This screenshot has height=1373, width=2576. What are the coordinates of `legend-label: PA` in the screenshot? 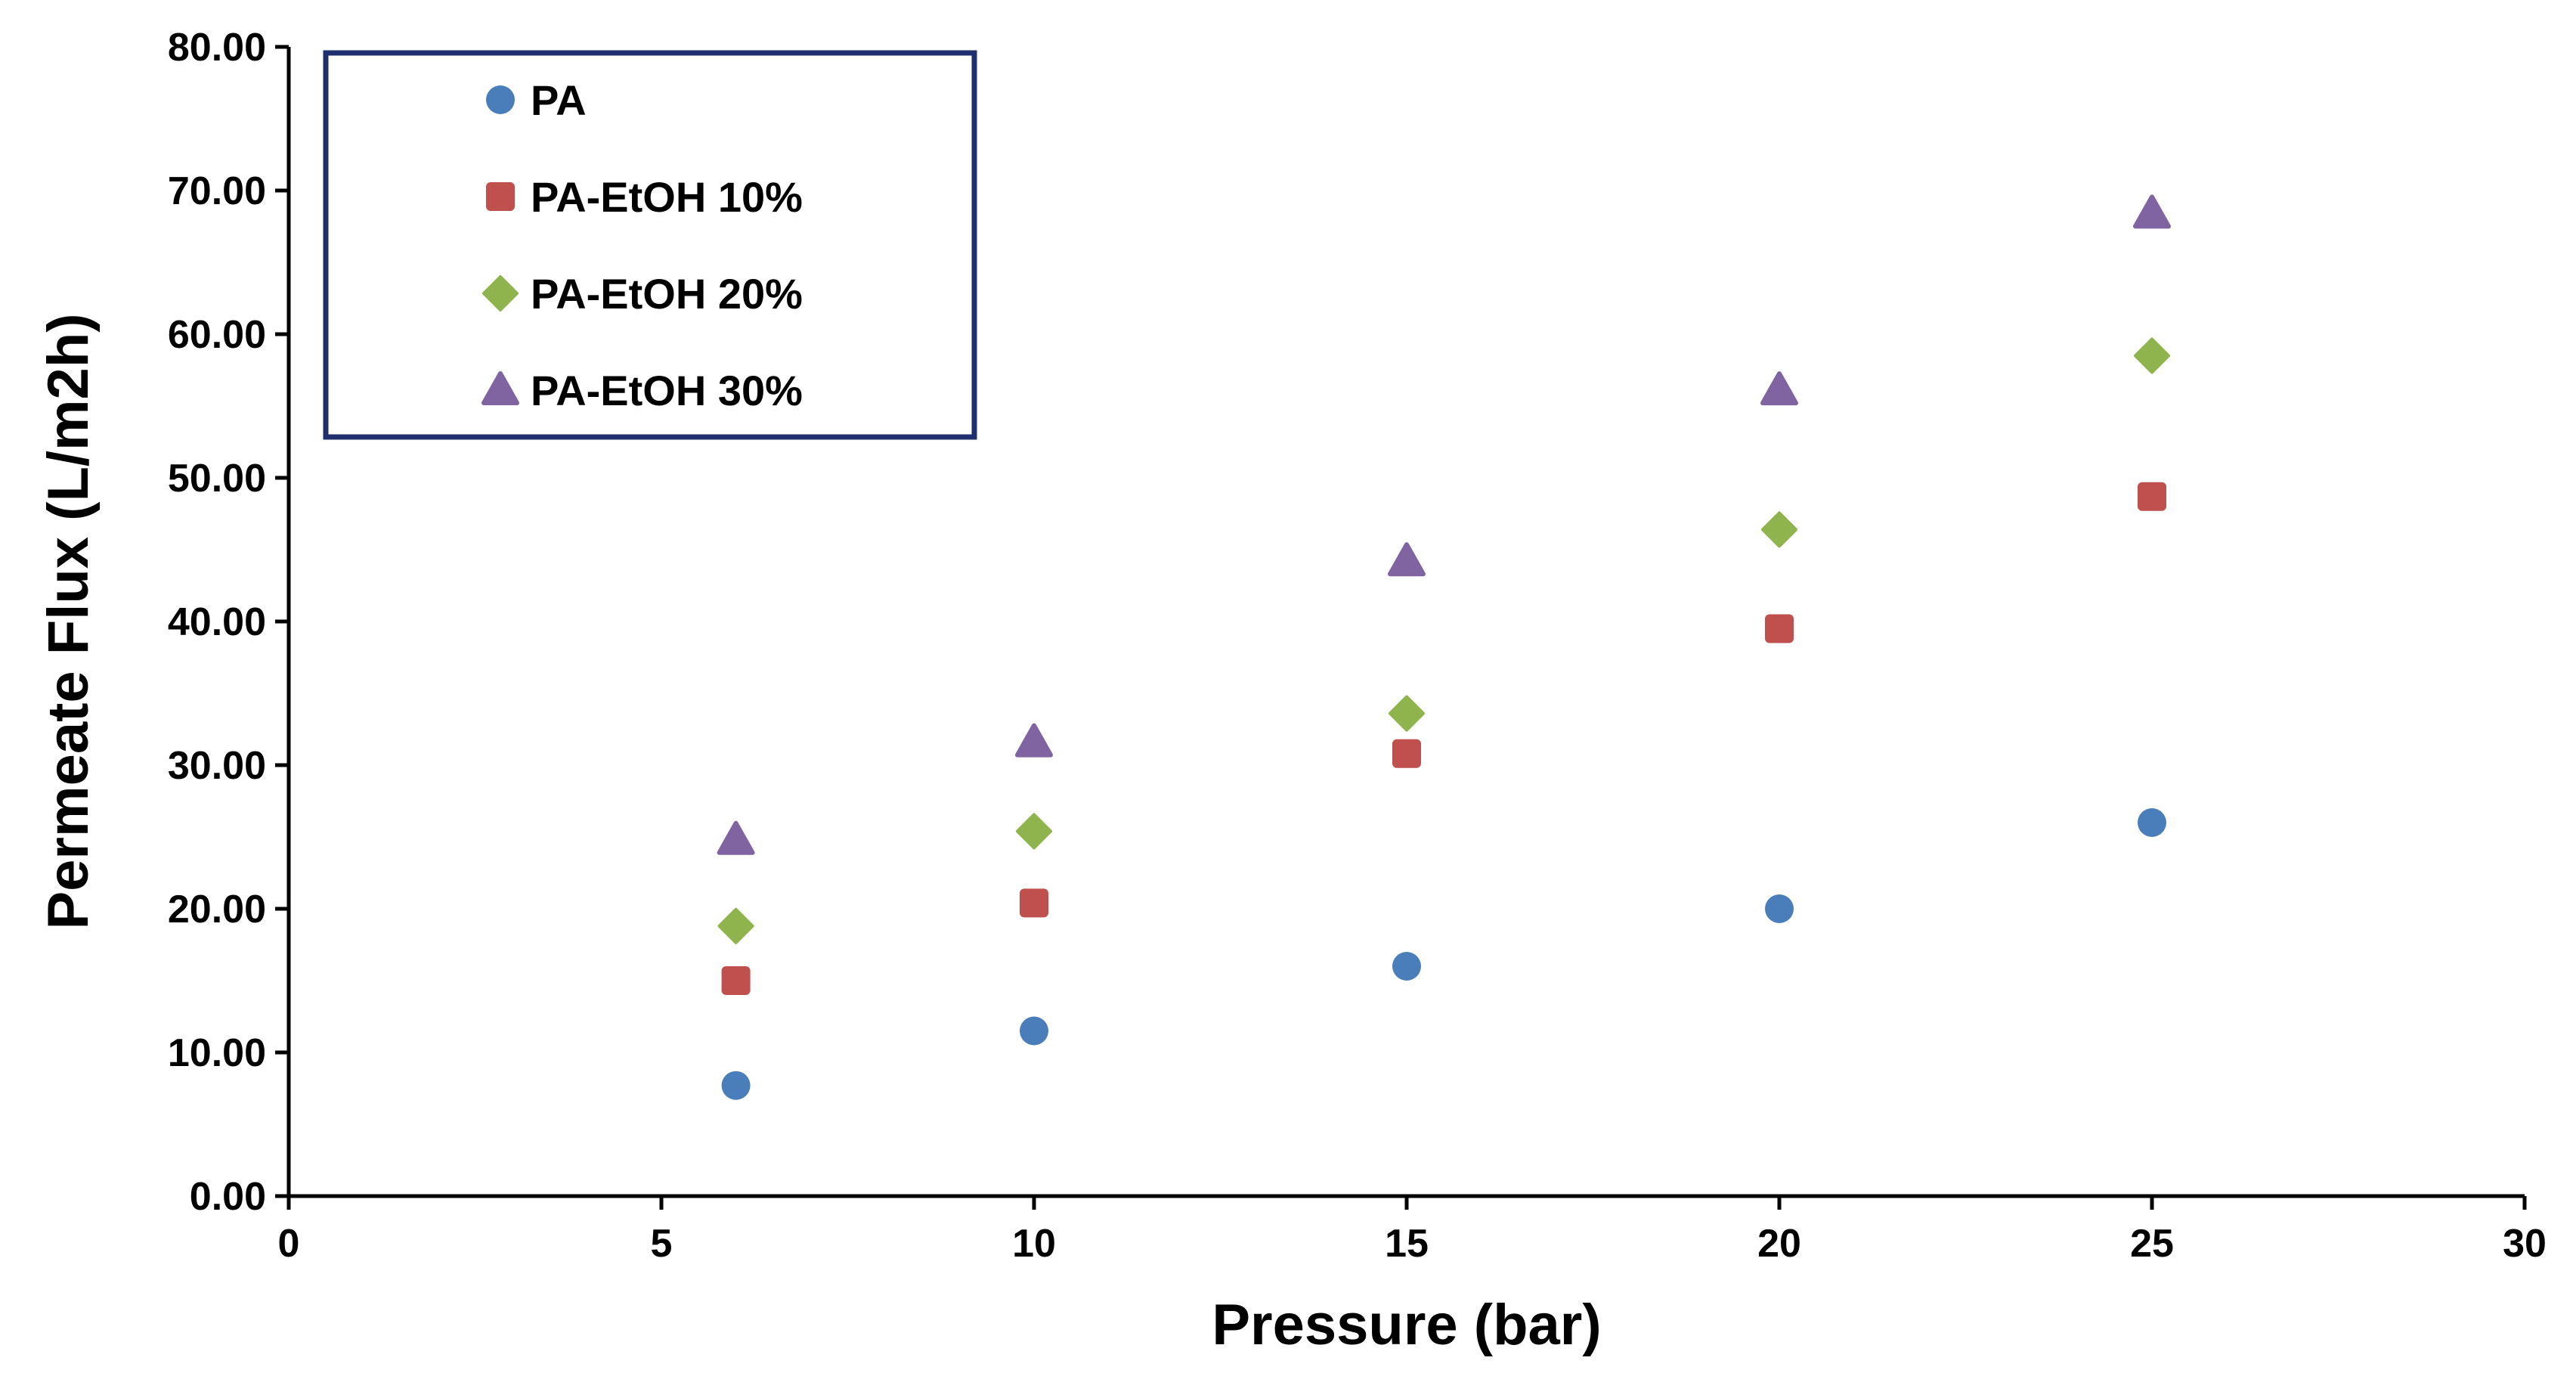 It's located at (559, 100).